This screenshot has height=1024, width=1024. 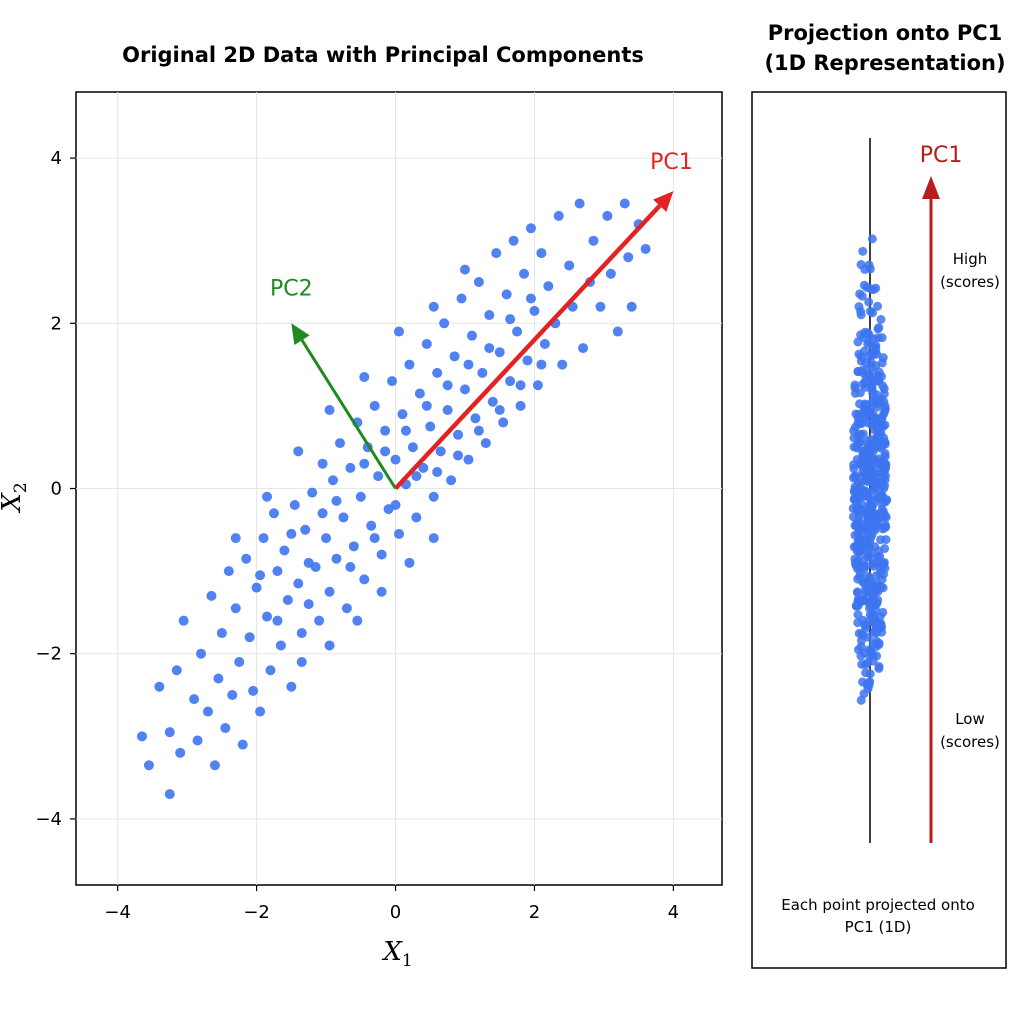 What do you see at coordinates (527, 347) in the screenshot?
I see `pc1-arrow` at bounding box center [527, 347].